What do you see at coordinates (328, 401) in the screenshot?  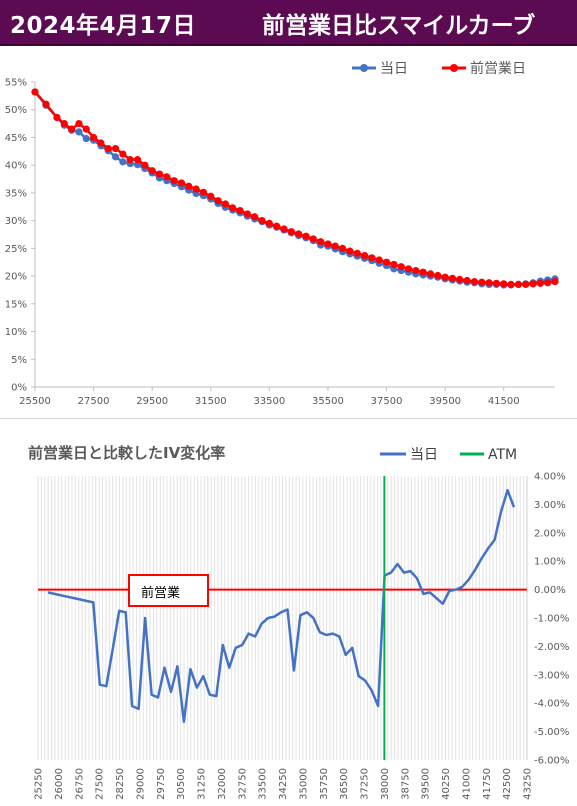 I see `x-tick-label: 35500` at bounding box center [328, 401].